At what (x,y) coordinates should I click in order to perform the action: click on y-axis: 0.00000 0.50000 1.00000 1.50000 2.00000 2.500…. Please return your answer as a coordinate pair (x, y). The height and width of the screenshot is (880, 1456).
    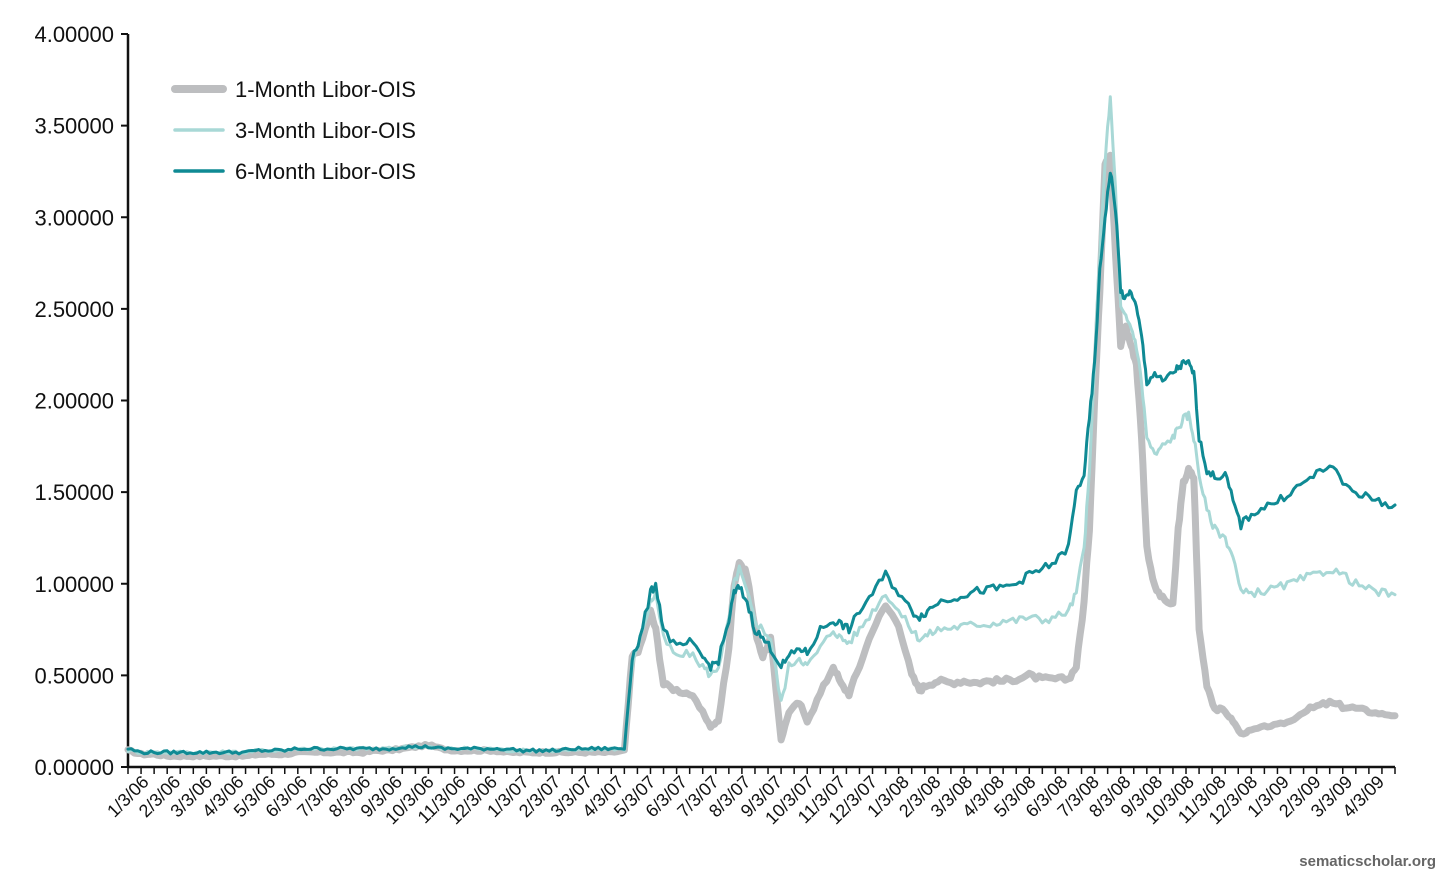
    Looking at the image, I should click on (82, 401).